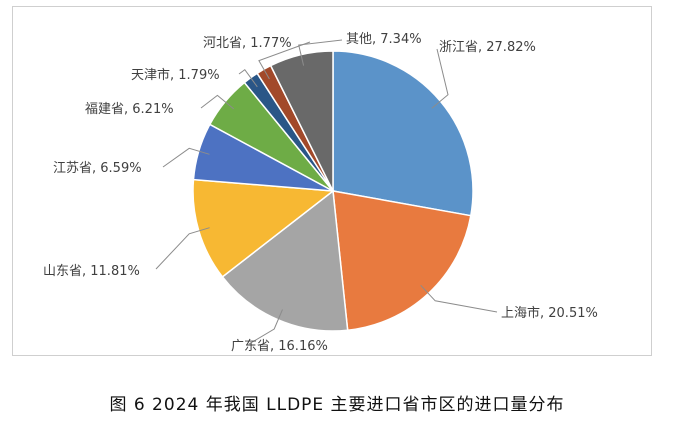 Image resolution: width=674 pixels, height=428 pixels. Describe the element at coordinates (91, 271) in the screenshot. I see `data-label-4: 山东省, 11.81%` at that location.